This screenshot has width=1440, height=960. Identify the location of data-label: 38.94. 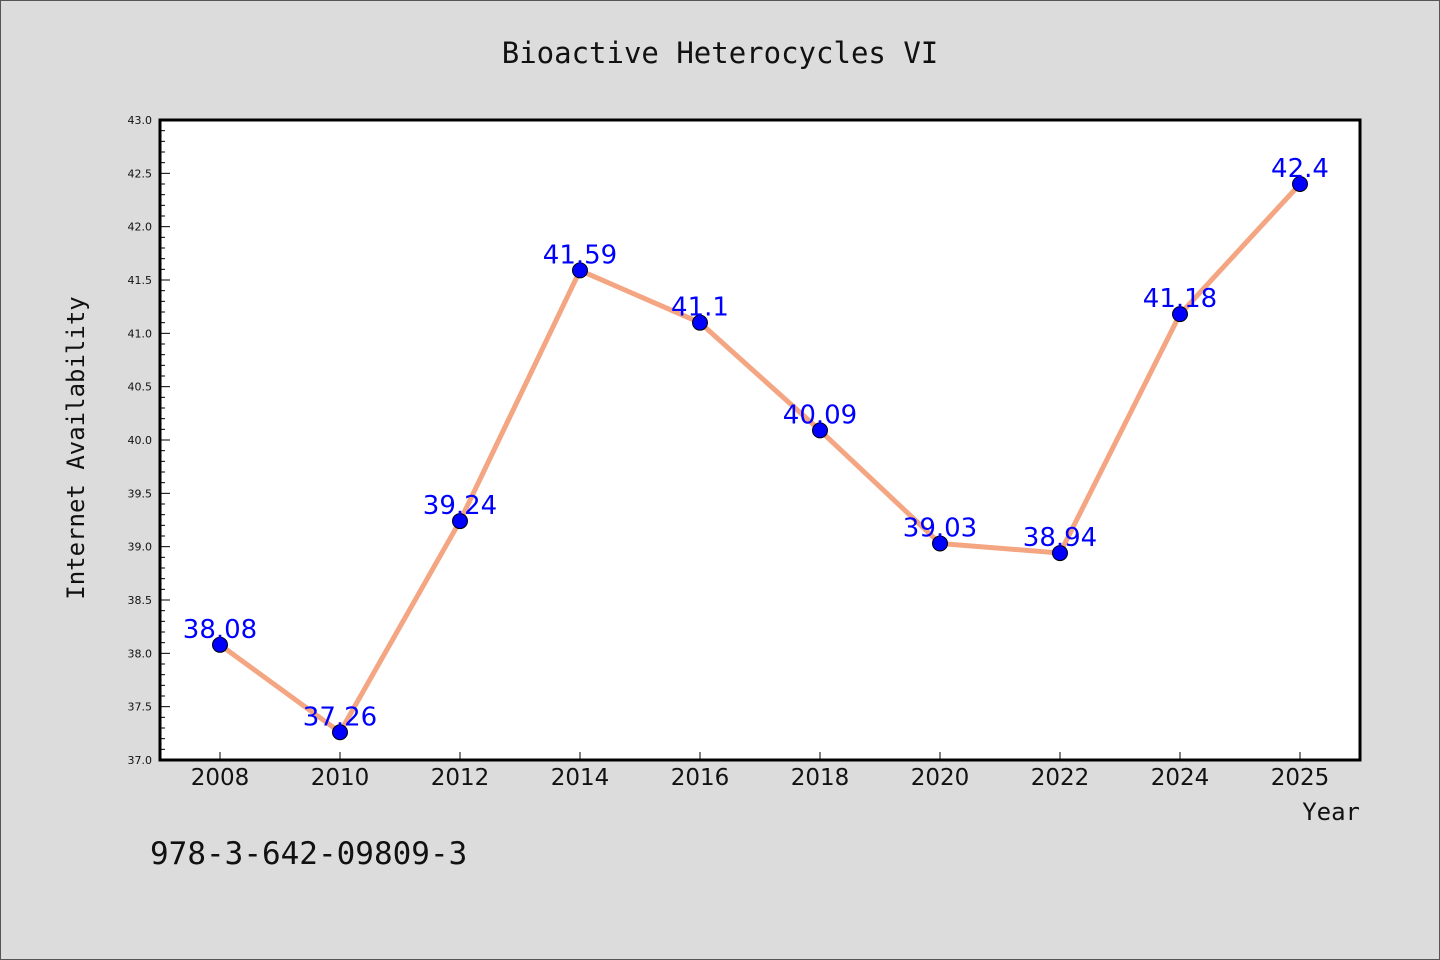
(1060, 538).